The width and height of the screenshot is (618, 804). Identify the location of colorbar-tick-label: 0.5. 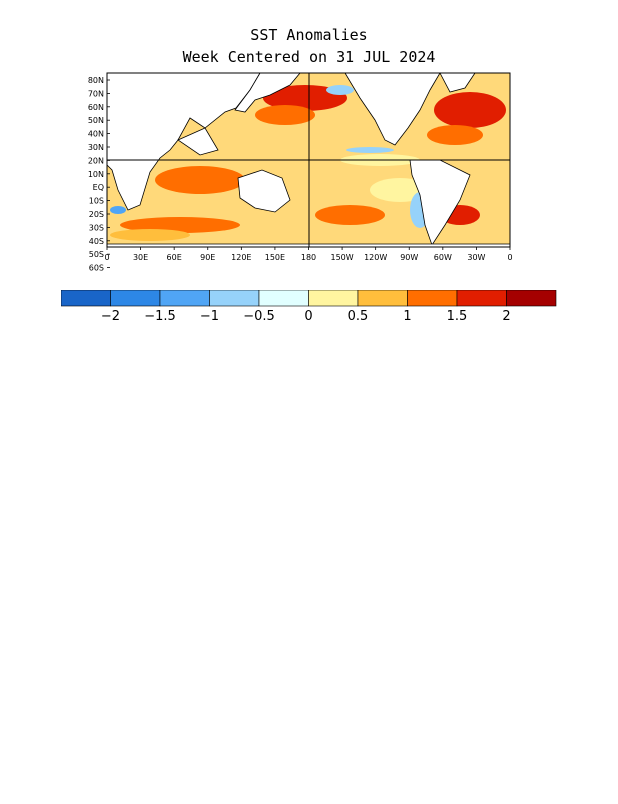
(358, 316).